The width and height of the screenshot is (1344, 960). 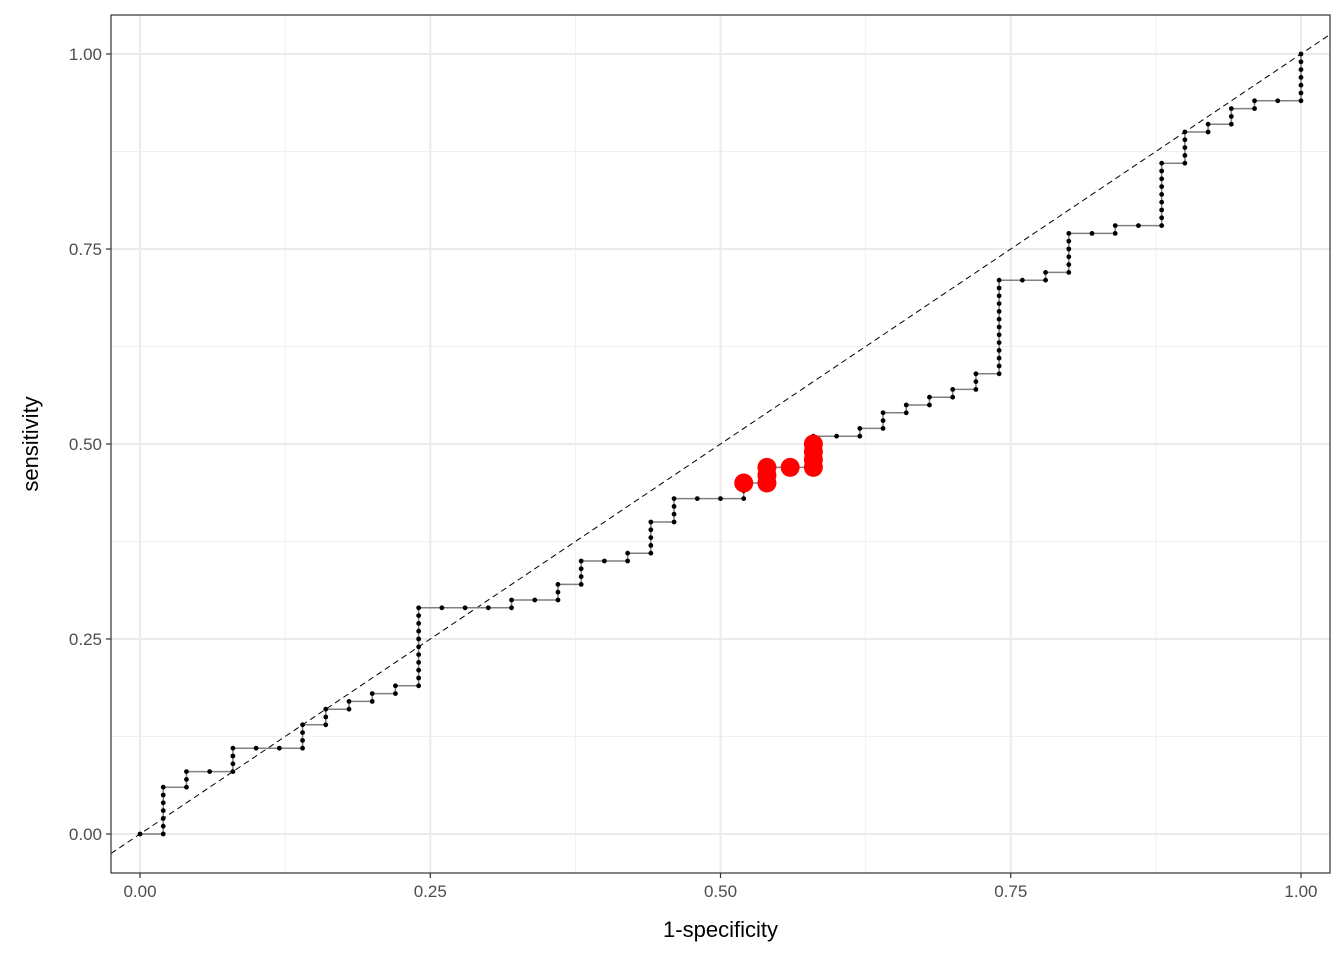 I want to click on x-tick-label: 0.50, so click(x=720, y=891).